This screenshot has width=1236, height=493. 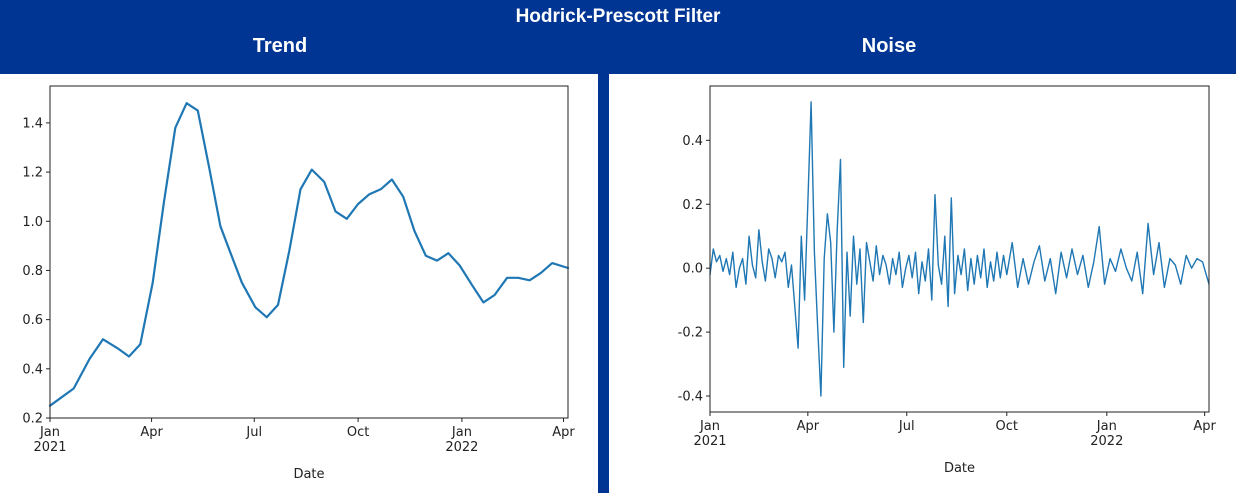 I want to click on trend-ytick-label: 1.0, so click(x=32, y=222).